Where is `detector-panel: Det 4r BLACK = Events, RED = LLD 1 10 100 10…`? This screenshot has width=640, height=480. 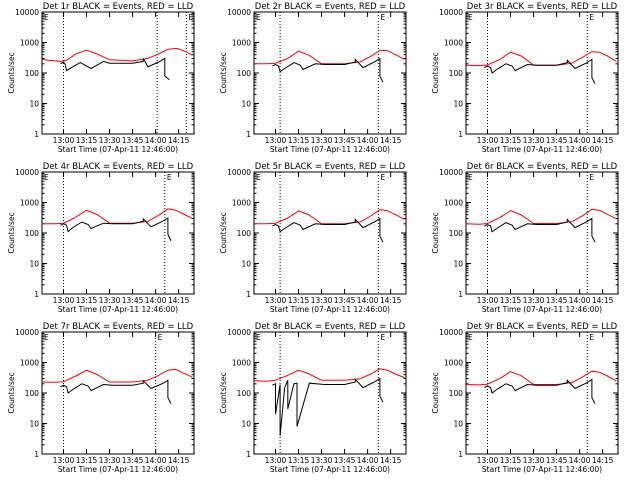
detector-panel: Det 4r BLACK = Events, RED = LLD 1 10 100 10… is located at coordinates (101, 238).